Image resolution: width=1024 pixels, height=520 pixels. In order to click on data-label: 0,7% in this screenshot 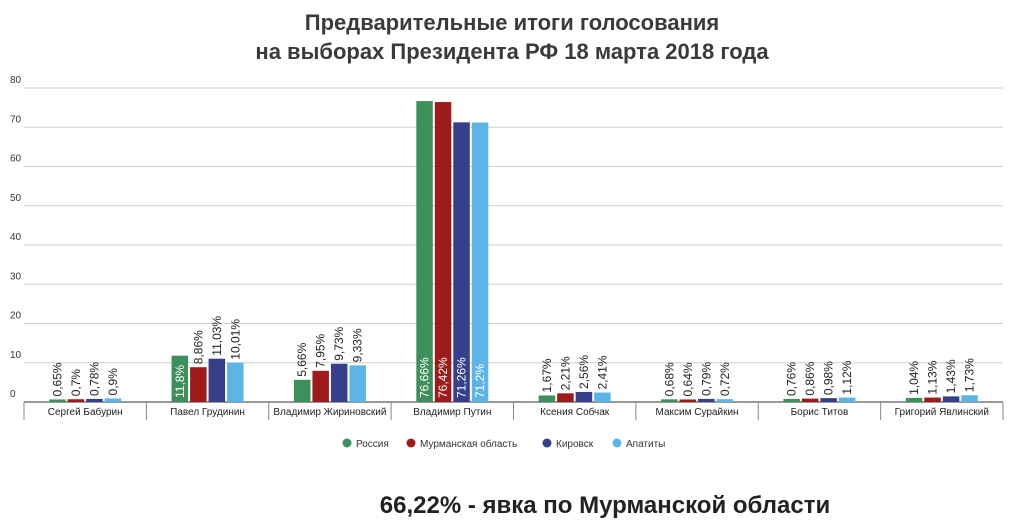, I will do `click(76, 383)`.